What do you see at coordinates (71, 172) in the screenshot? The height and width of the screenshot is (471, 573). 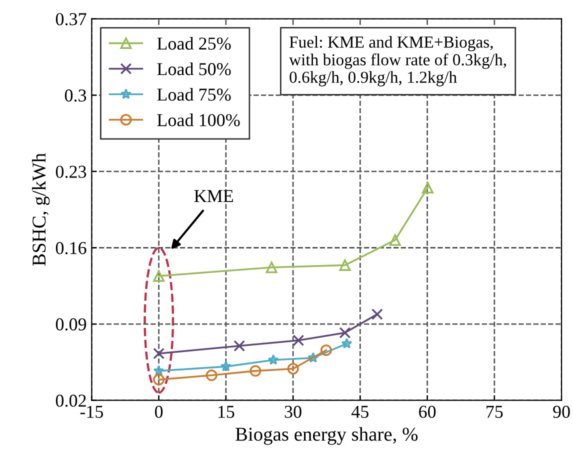 I see `y-tick-label: 0.23` at bounding box center [71, 172].